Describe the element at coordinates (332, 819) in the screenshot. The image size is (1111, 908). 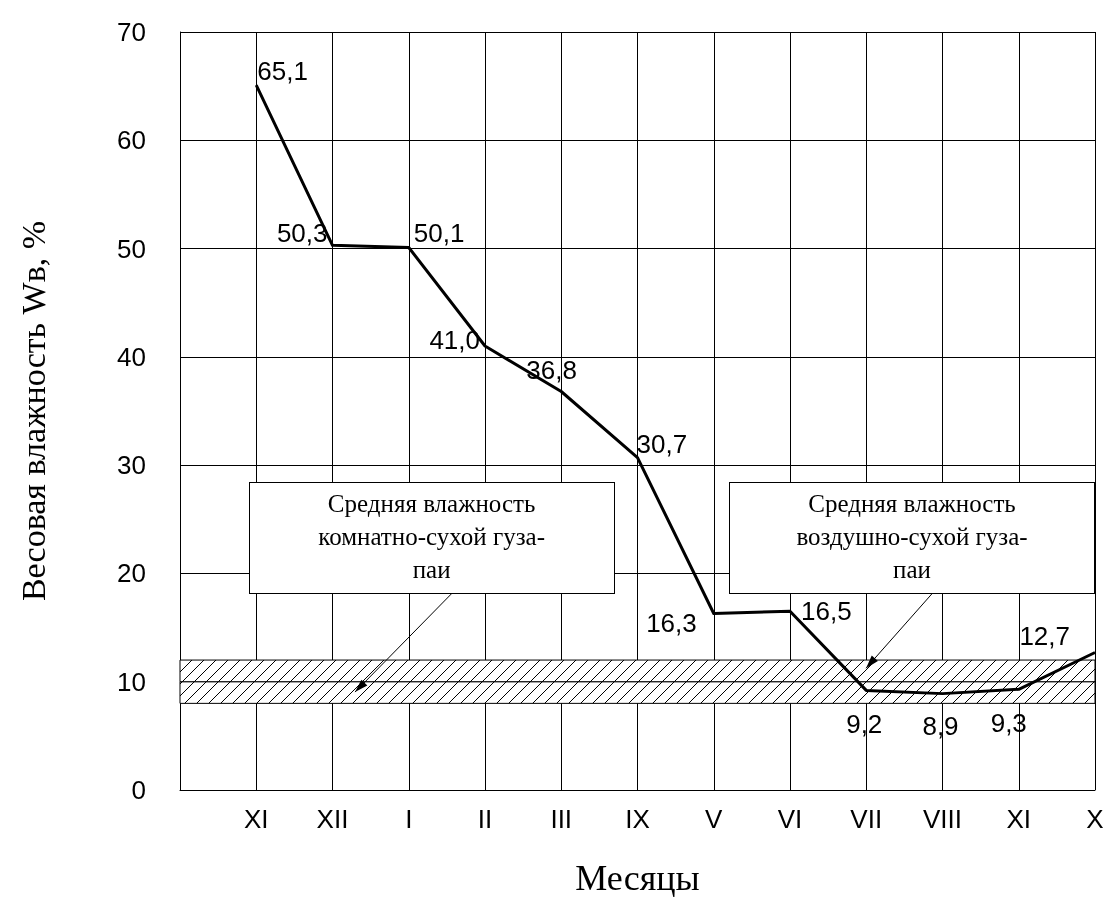
I see `x-tick-label: XII` at that location.